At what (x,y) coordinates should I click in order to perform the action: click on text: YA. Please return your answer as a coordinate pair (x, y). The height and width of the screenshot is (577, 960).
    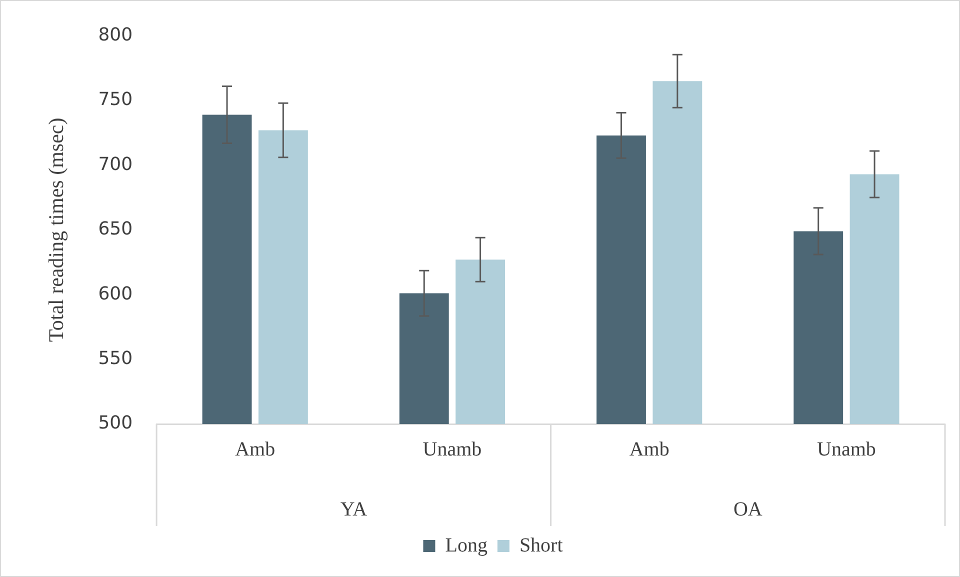
    Looking at the image, I should click on (354, 509).